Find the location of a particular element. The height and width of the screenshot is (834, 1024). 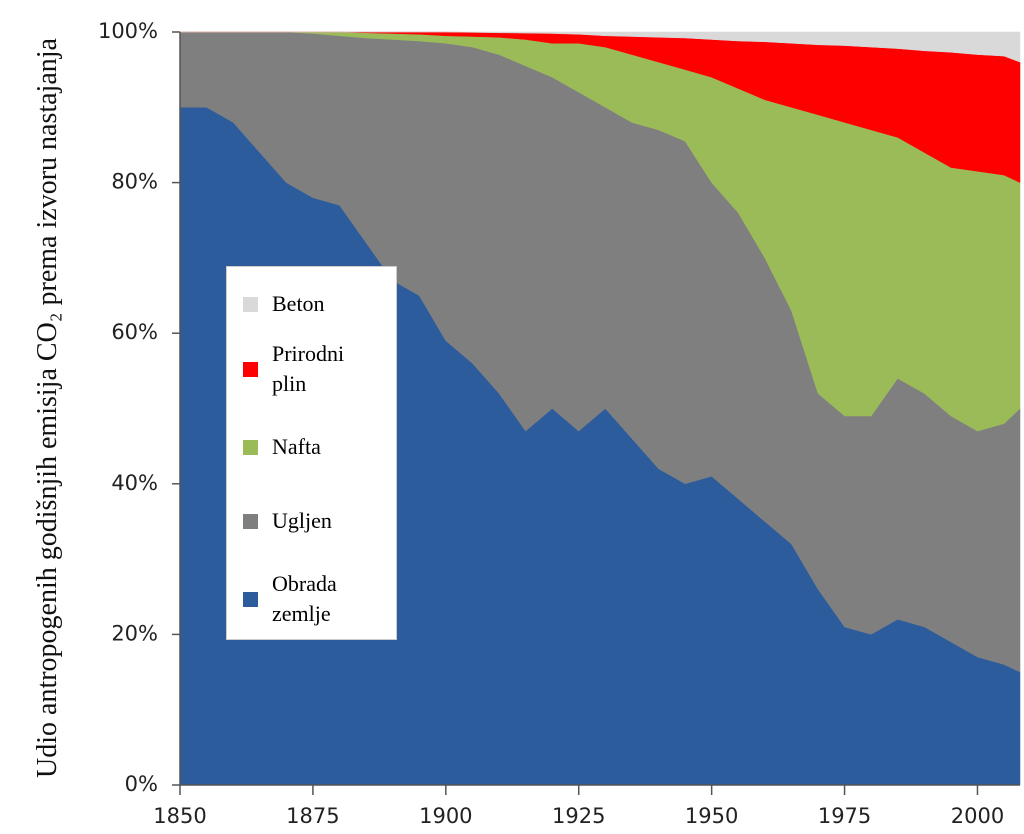

y-tick-label: 100% is located at coordinates (128, 31).